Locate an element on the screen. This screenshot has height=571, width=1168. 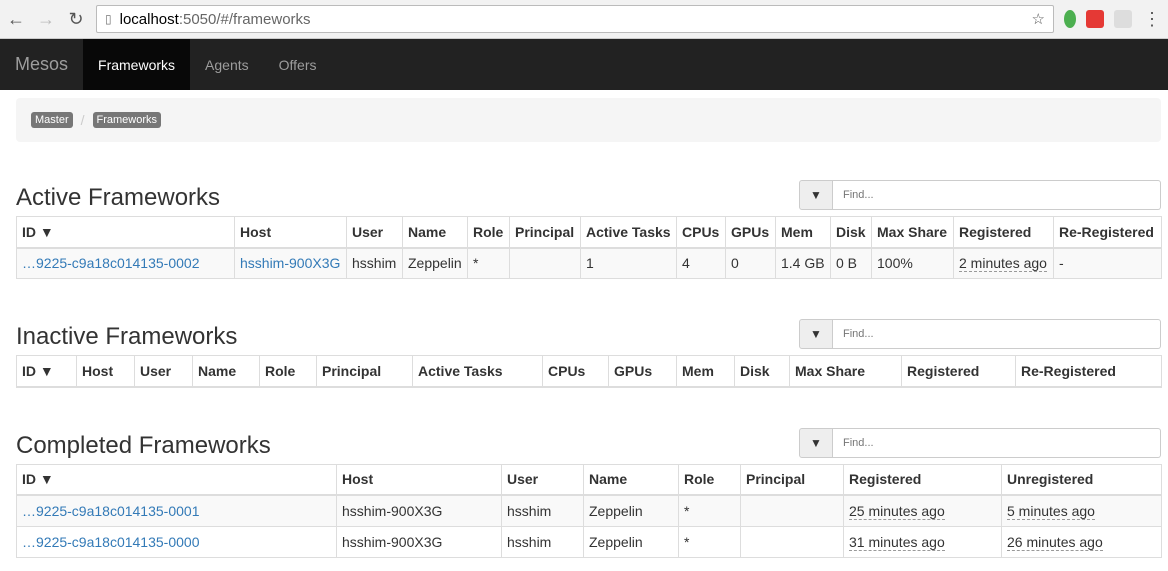
cell-text: 1.4 GB is located at coordinates (803, 263).